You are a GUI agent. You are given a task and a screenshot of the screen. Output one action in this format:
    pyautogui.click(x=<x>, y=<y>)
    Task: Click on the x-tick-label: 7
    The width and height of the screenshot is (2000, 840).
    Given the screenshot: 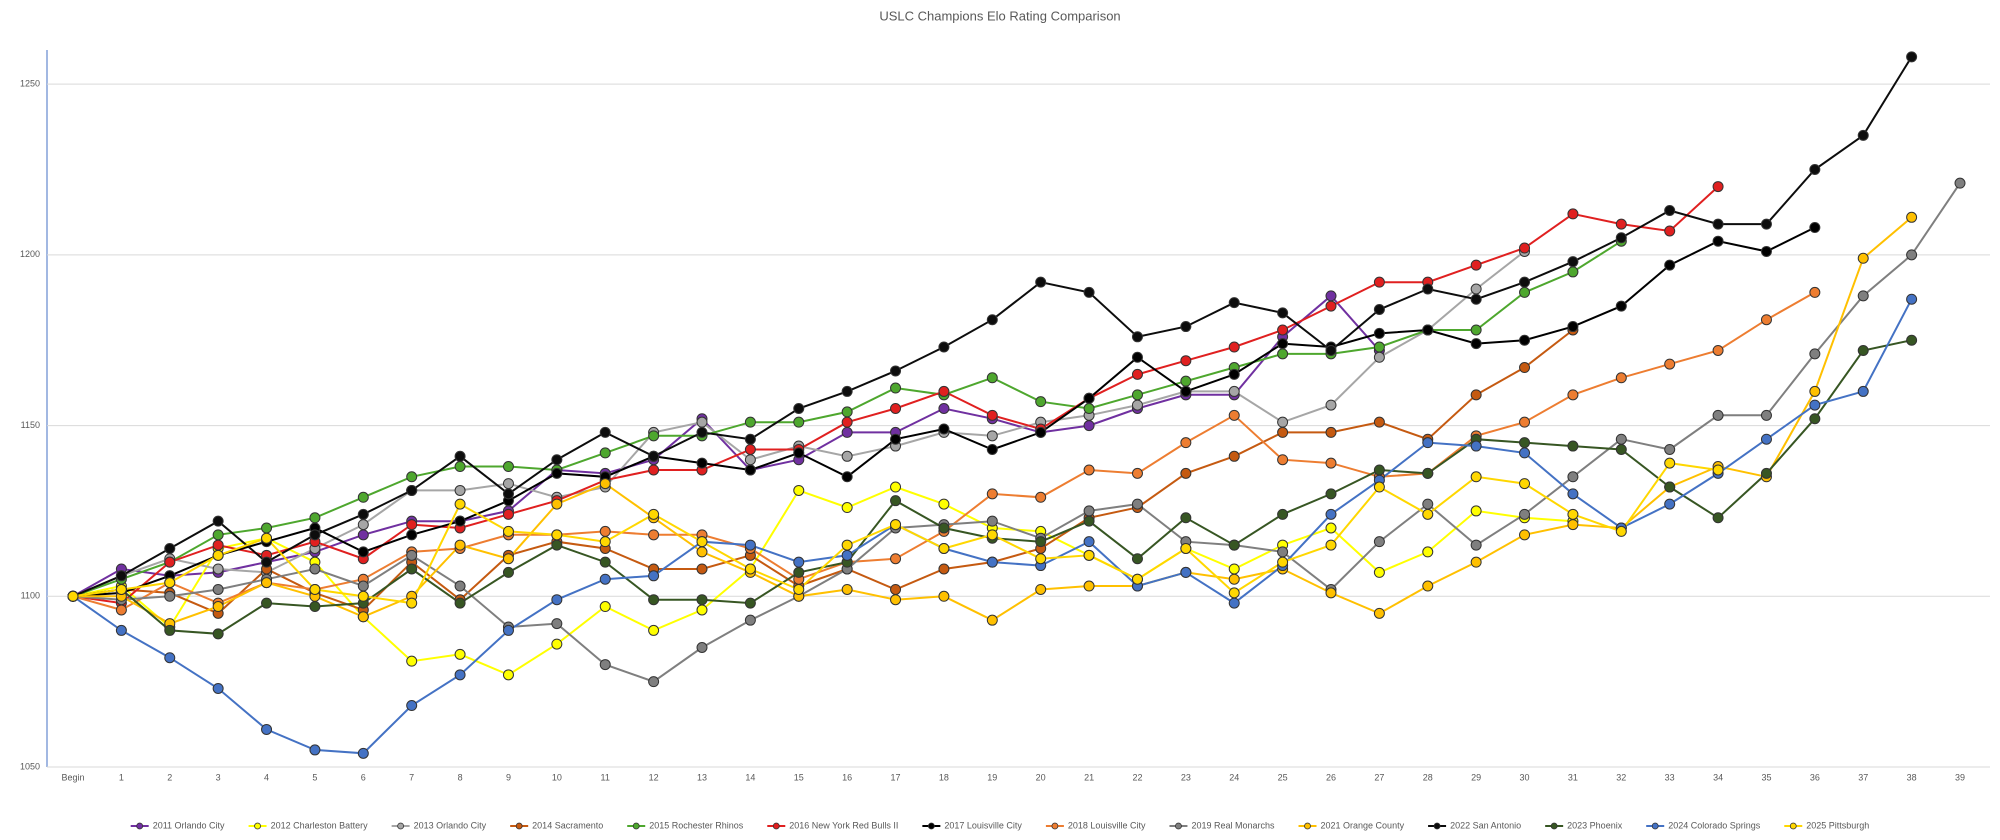 What is the action you would take?
    pyautogui.click(x=411, y=777)
    